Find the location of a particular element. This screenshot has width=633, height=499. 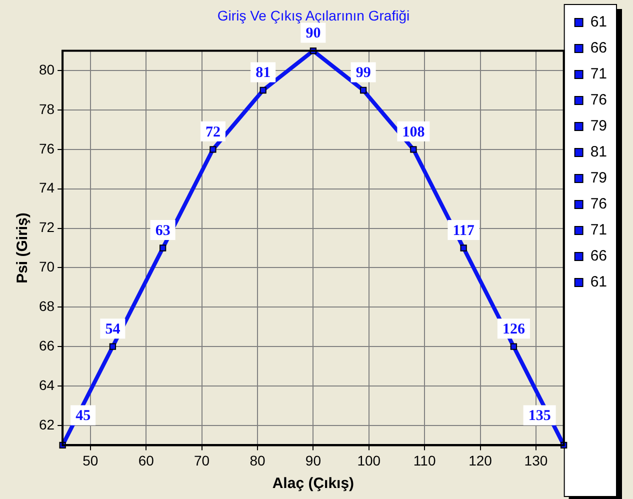

y-tick-label: 76 is located at coordinates (46, 148).